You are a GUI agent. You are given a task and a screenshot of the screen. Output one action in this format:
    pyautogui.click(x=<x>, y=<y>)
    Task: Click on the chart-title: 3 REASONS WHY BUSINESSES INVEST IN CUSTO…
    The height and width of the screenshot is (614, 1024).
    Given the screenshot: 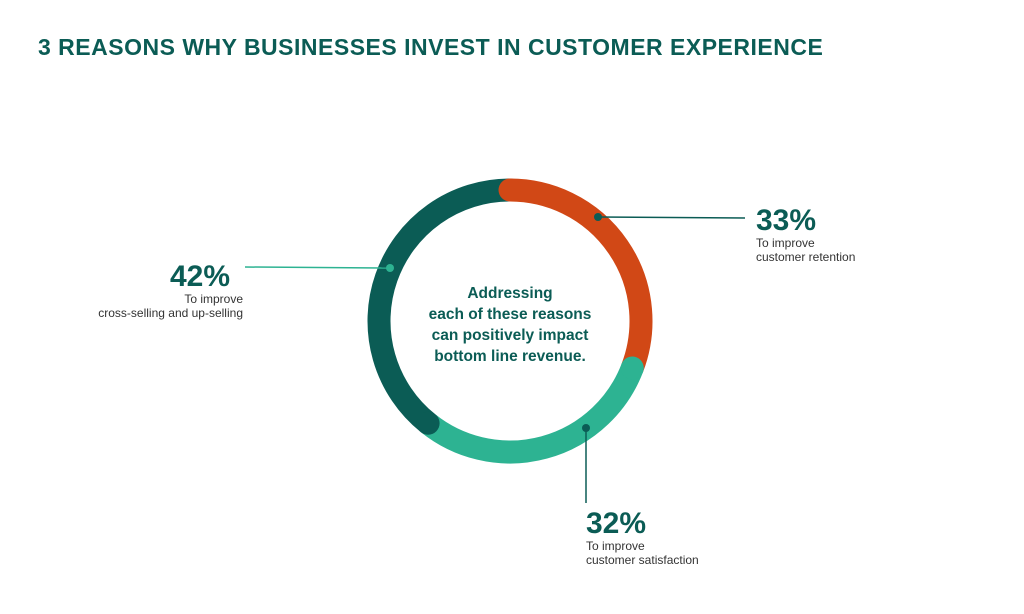 What is the action you would take?
    pyautogui.click(x=431, y=47)
    